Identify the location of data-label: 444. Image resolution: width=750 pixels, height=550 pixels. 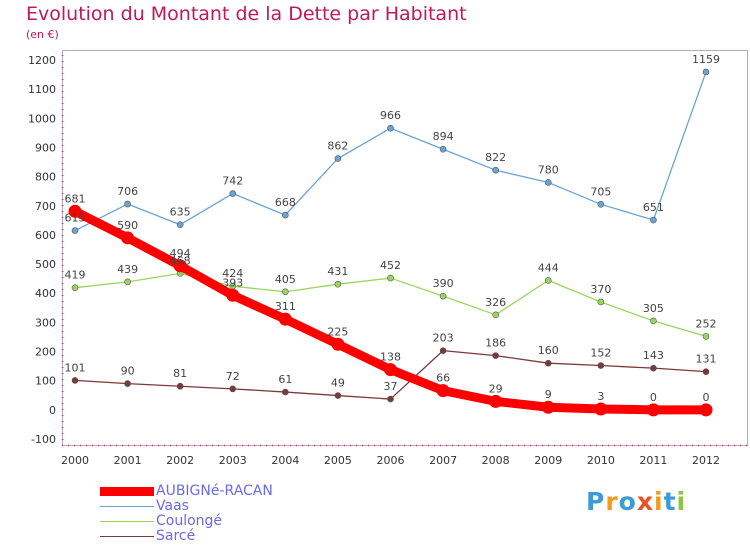
(548, 267).